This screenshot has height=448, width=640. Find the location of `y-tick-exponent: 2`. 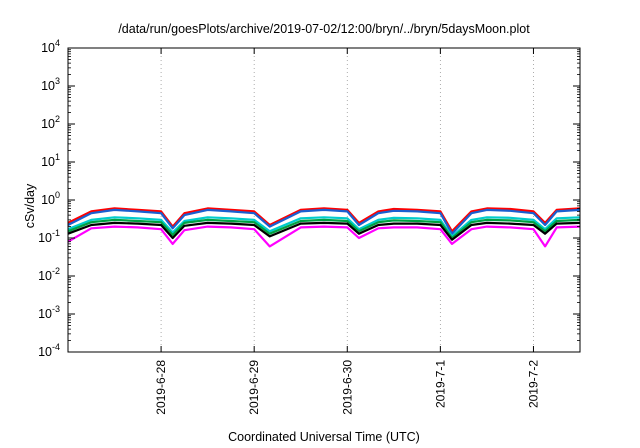

y-tick-exponent: 2 is located at coordinates (57, 119).